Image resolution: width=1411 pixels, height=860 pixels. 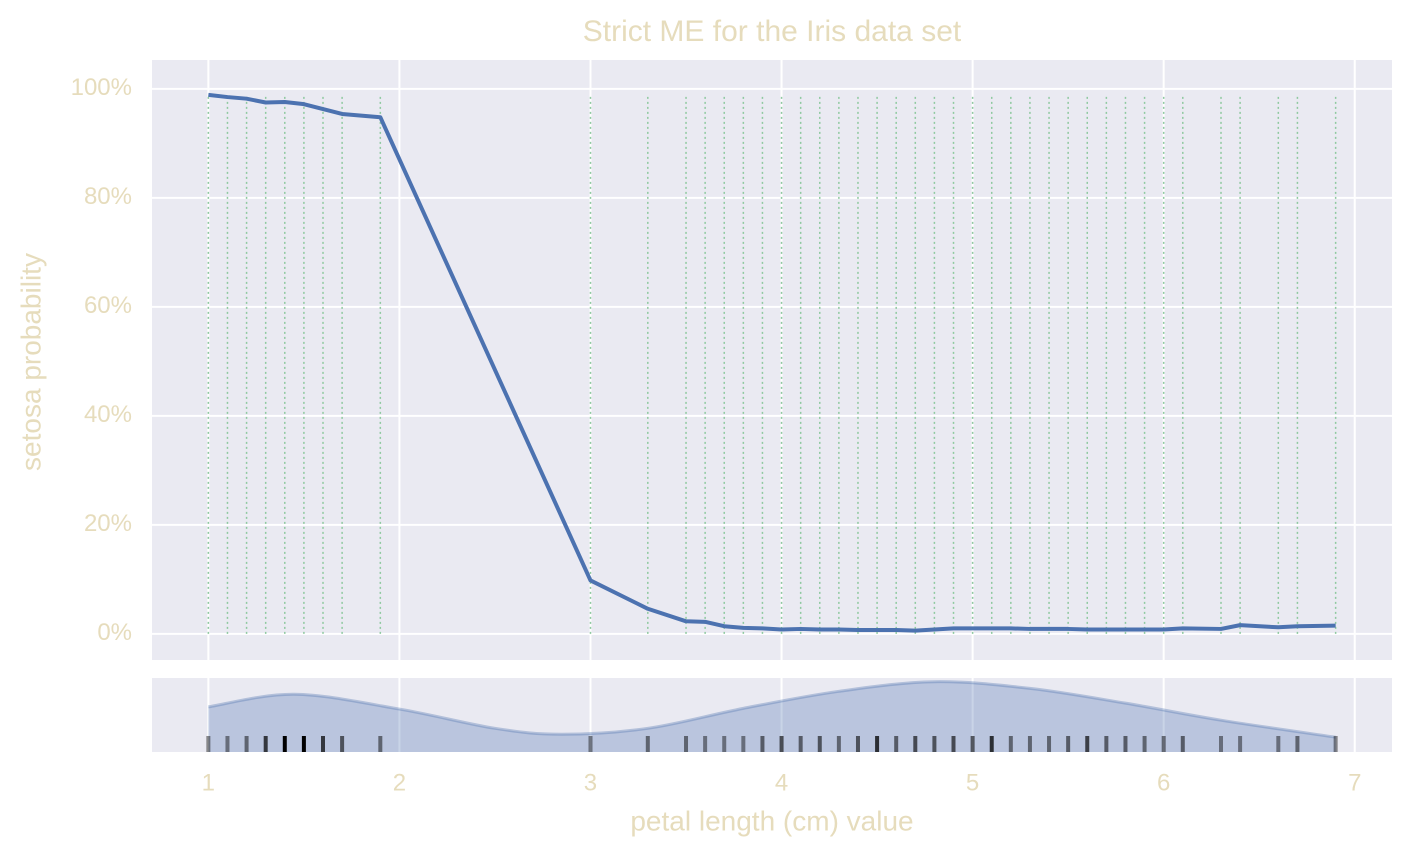 I want to click on x-tick-label: 1, so click(x=208, y=782).